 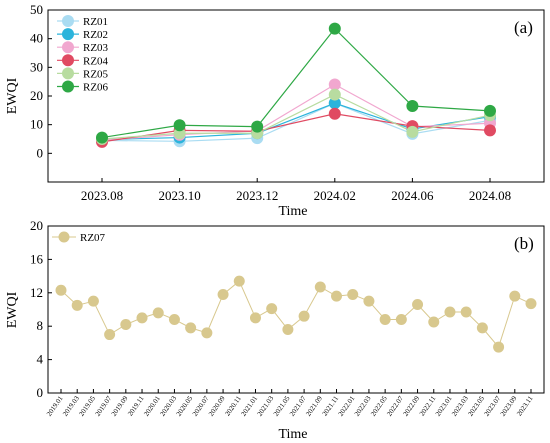 I want to click on legend-label-rz05: RZ05, so click(x=96, y=74).